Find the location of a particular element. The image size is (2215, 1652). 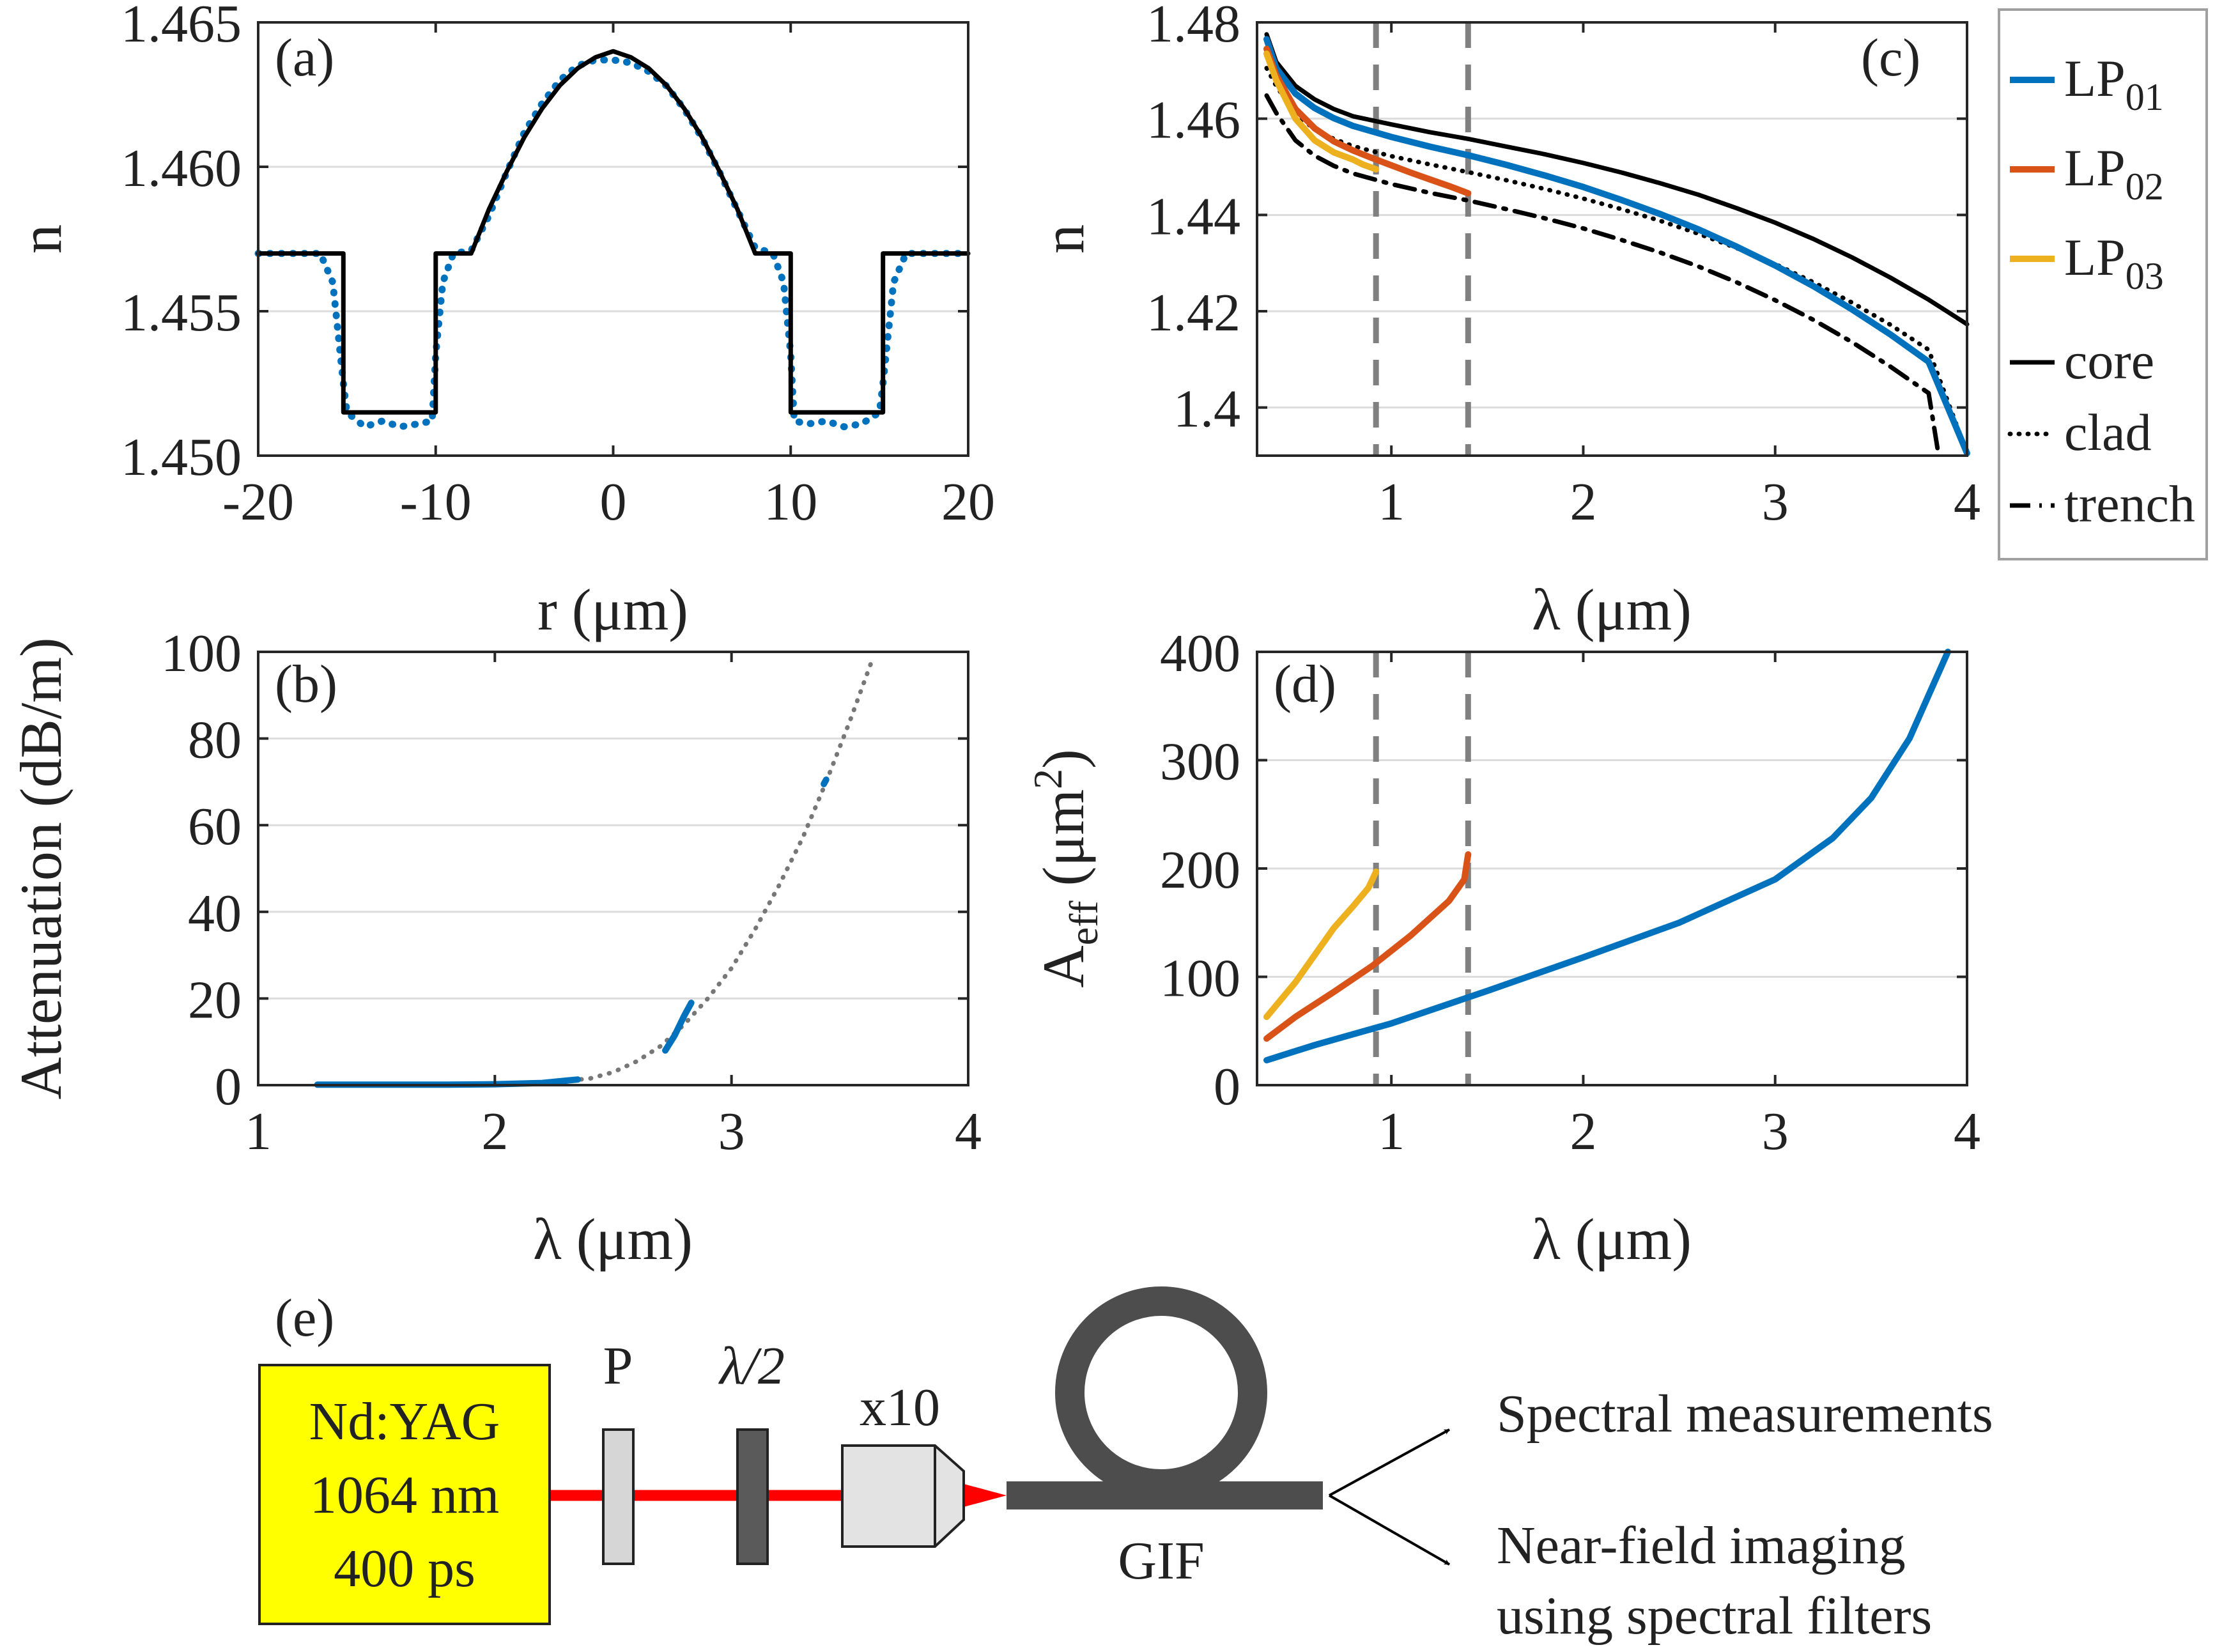

panel-label-c: (c) is located at coordinates (1890, 58).